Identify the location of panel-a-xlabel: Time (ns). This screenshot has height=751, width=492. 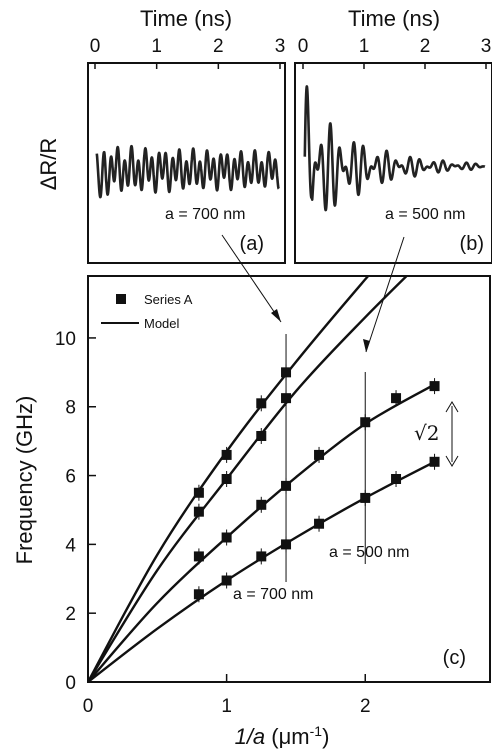
(186, 18).